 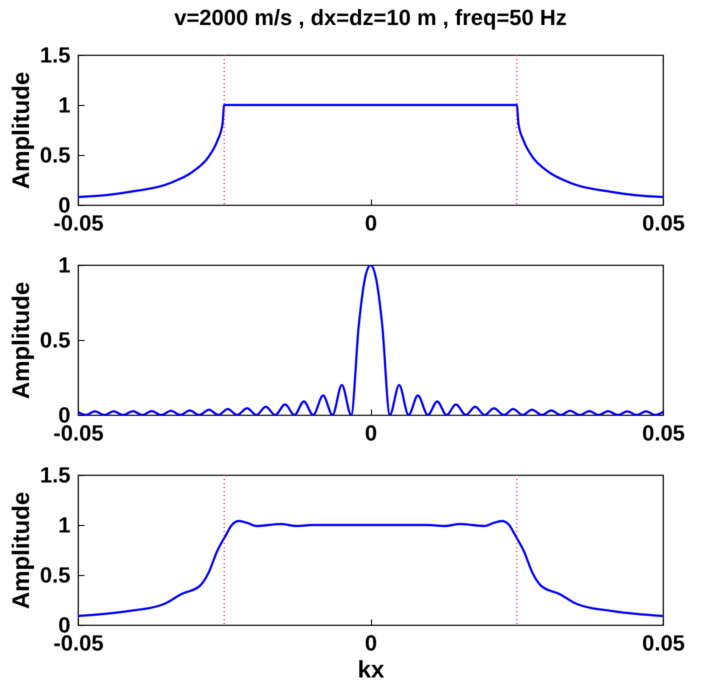 I want to click on x-axis-title: kx, so click(x=371, y=670).